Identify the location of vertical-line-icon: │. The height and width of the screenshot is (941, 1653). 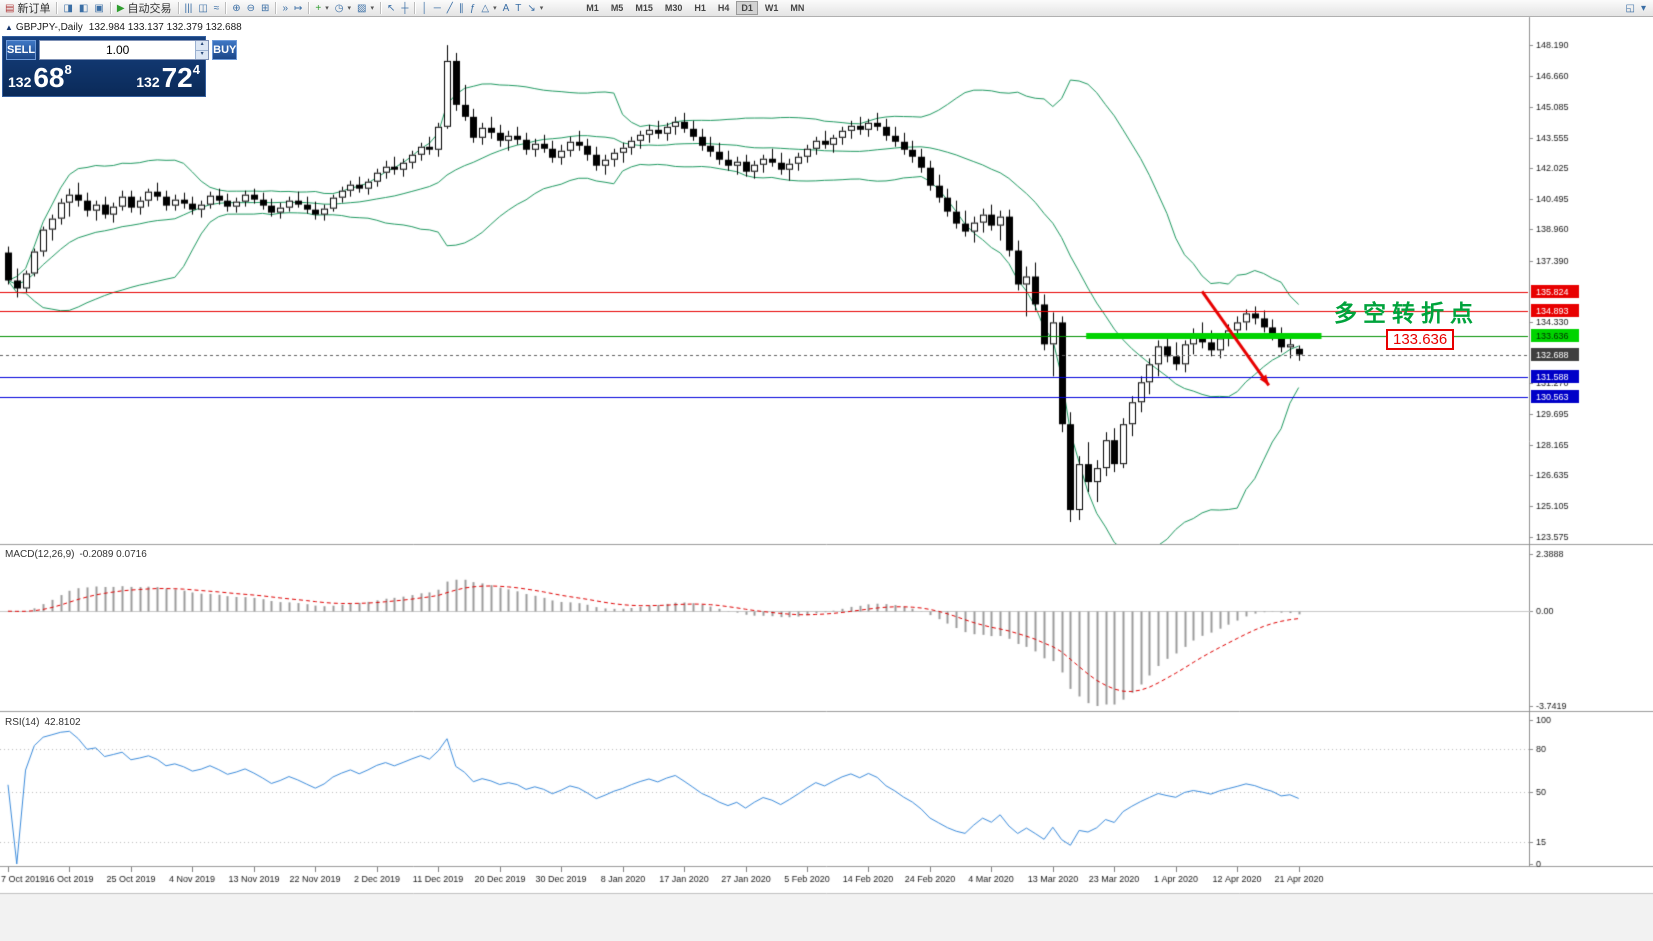
(424, 8).